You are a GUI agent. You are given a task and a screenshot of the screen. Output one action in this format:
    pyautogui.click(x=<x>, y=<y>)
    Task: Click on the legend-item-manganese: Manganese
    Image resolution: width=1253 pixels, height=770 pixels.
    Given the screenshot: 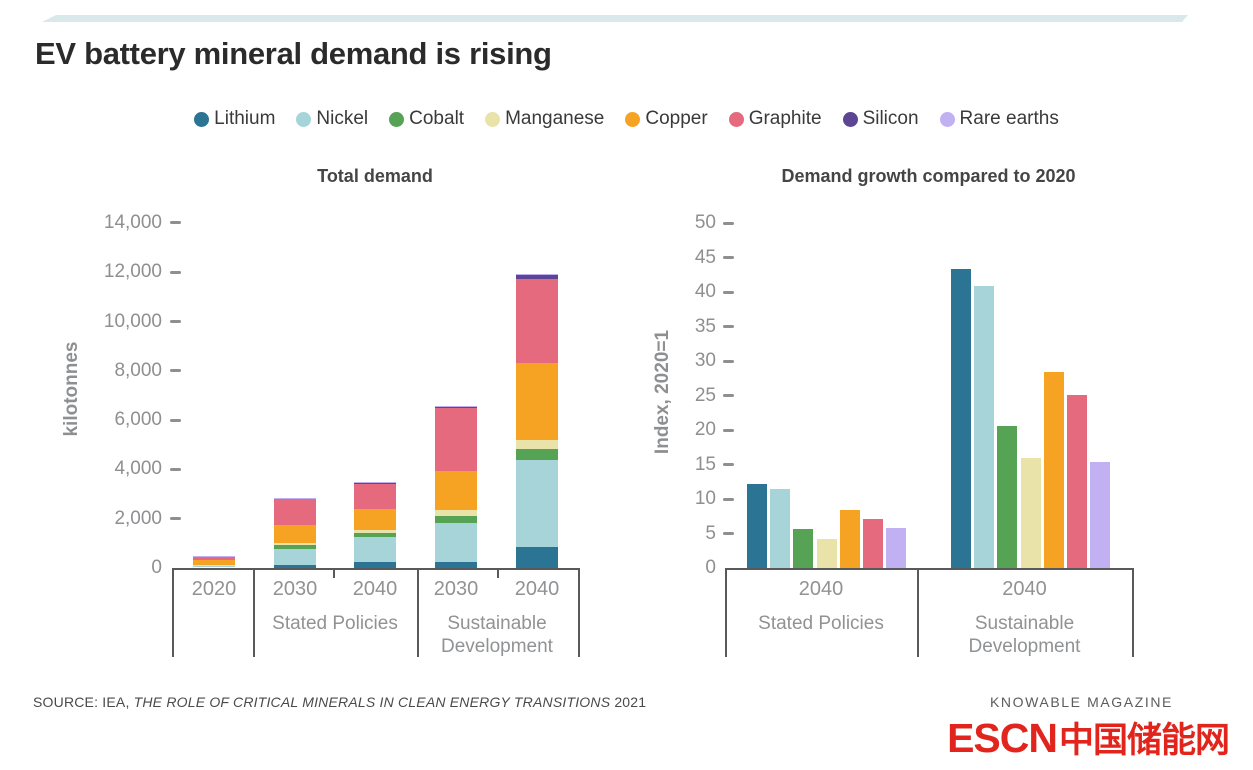 What is the action you would take?
    pyautogui.click(x=544, y=119)
    